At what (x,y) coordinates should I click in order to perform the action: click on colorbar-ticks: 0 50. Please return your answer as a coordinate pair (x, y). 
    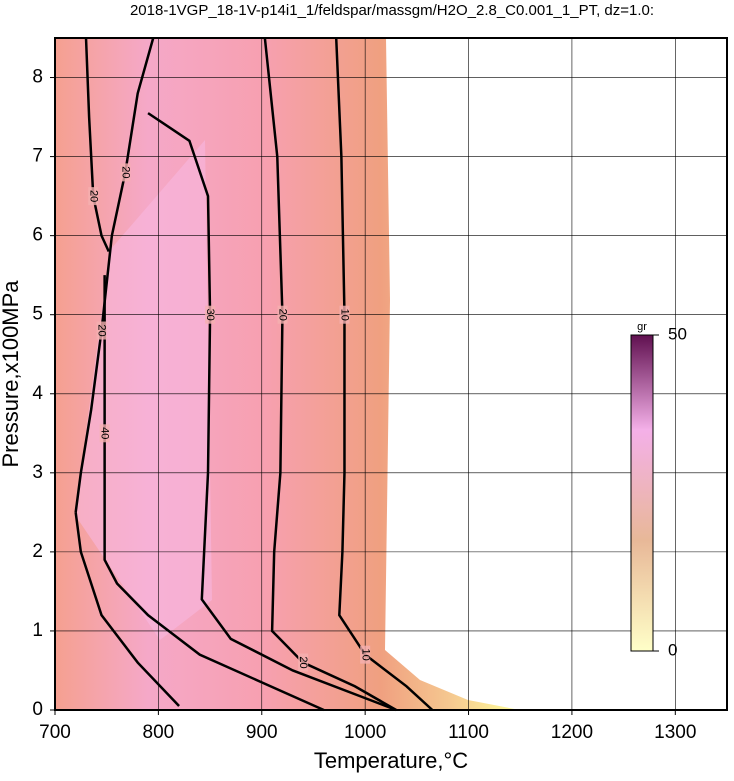
    Looking at the image, I should click on (670, 491).